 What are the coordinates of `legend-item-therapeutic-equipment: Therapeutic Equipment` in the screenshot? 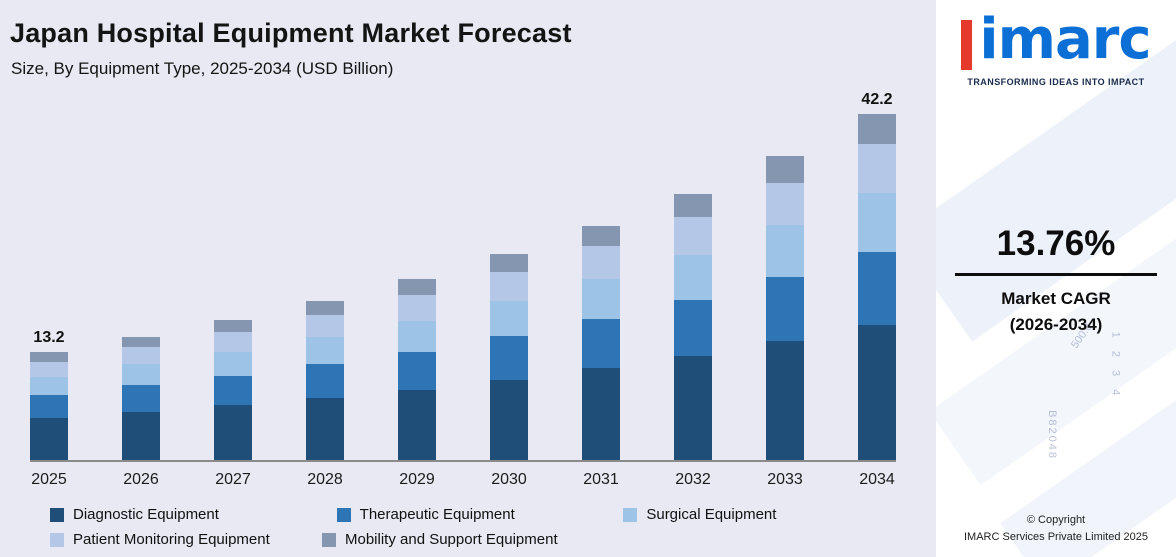 It's located at (480, 514).